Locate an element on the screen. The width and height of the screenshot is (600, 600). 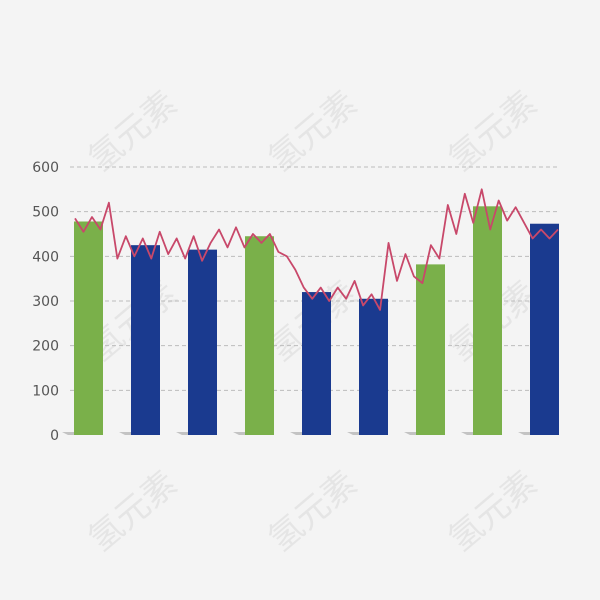
y-tick-label: 300 is located at coordinates (45, 302).